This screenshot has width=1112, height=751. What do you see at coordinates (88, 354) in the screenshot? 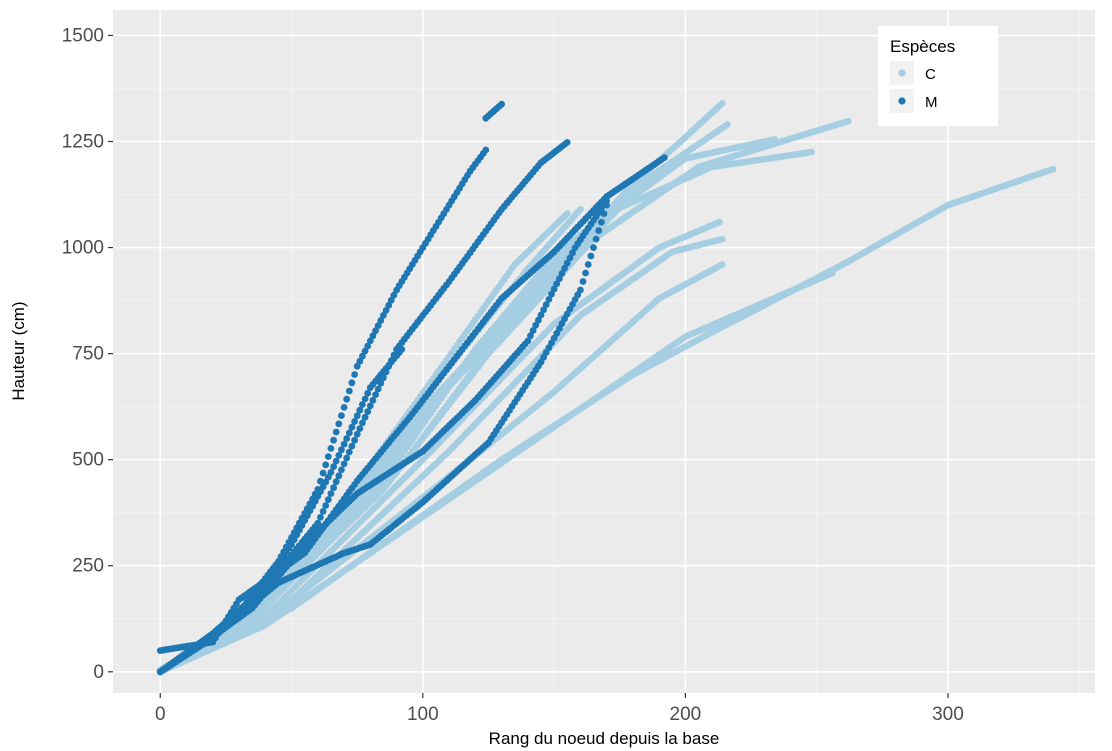
I see `y-tick-label: 750` at bounding box center [88, 354].